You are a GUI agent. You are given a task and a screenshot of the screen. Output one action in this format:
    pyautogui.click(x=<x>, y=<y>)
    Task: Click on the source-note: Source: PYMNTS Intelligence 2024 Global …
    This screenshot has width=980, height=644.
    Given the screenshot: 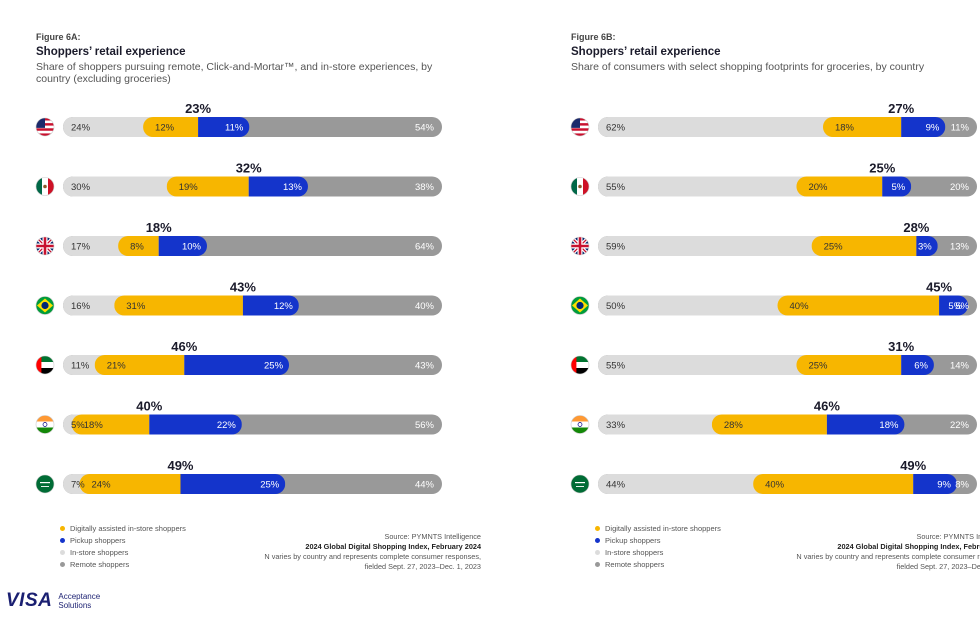 What is the action you would take?
    pyautogui.click(x=372, y=551)
    